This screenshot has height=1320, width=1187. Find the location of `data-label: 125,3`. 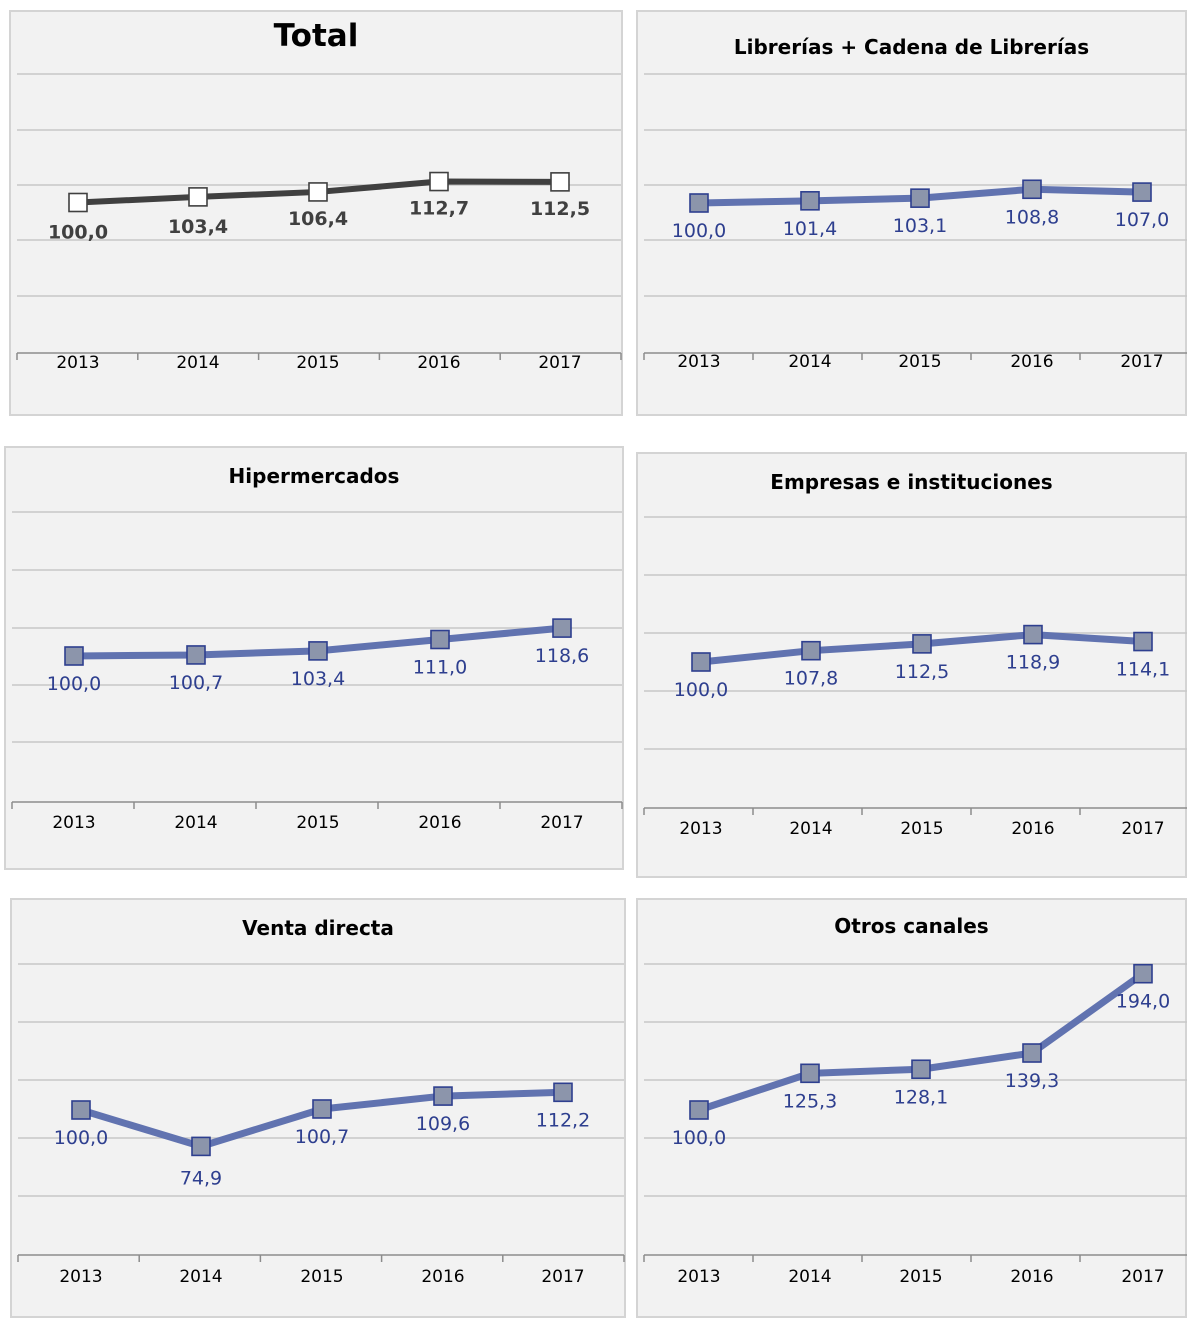

data-label: 125,3 is located at coordinates (810, 1101).